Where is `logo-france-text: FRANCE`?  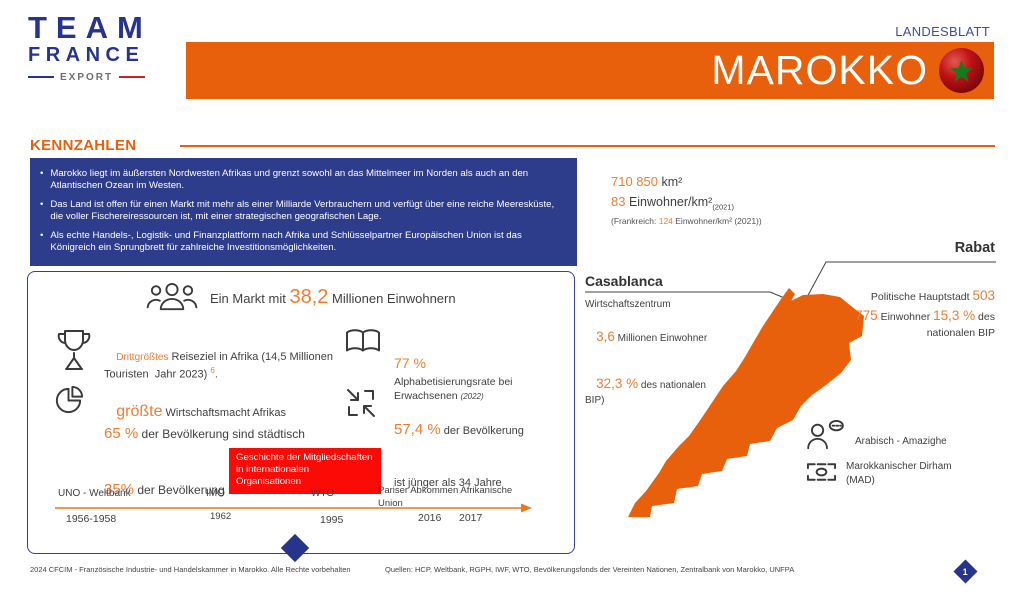
logo-france-text: FRANCE is located at coordinates (86, 54).